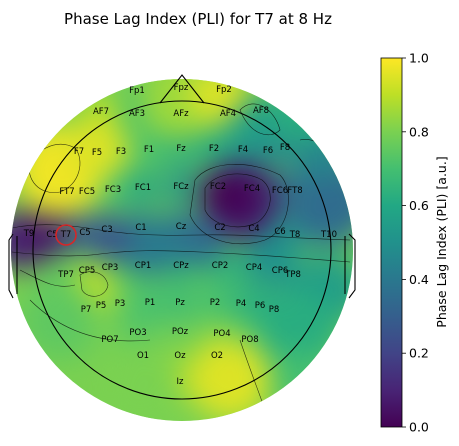 The image size is (459, 446). What do you see at coordinates (279, 232) in the screenshot?
I see `electrode-label-c6: C6` at bounding box center [279, 232].